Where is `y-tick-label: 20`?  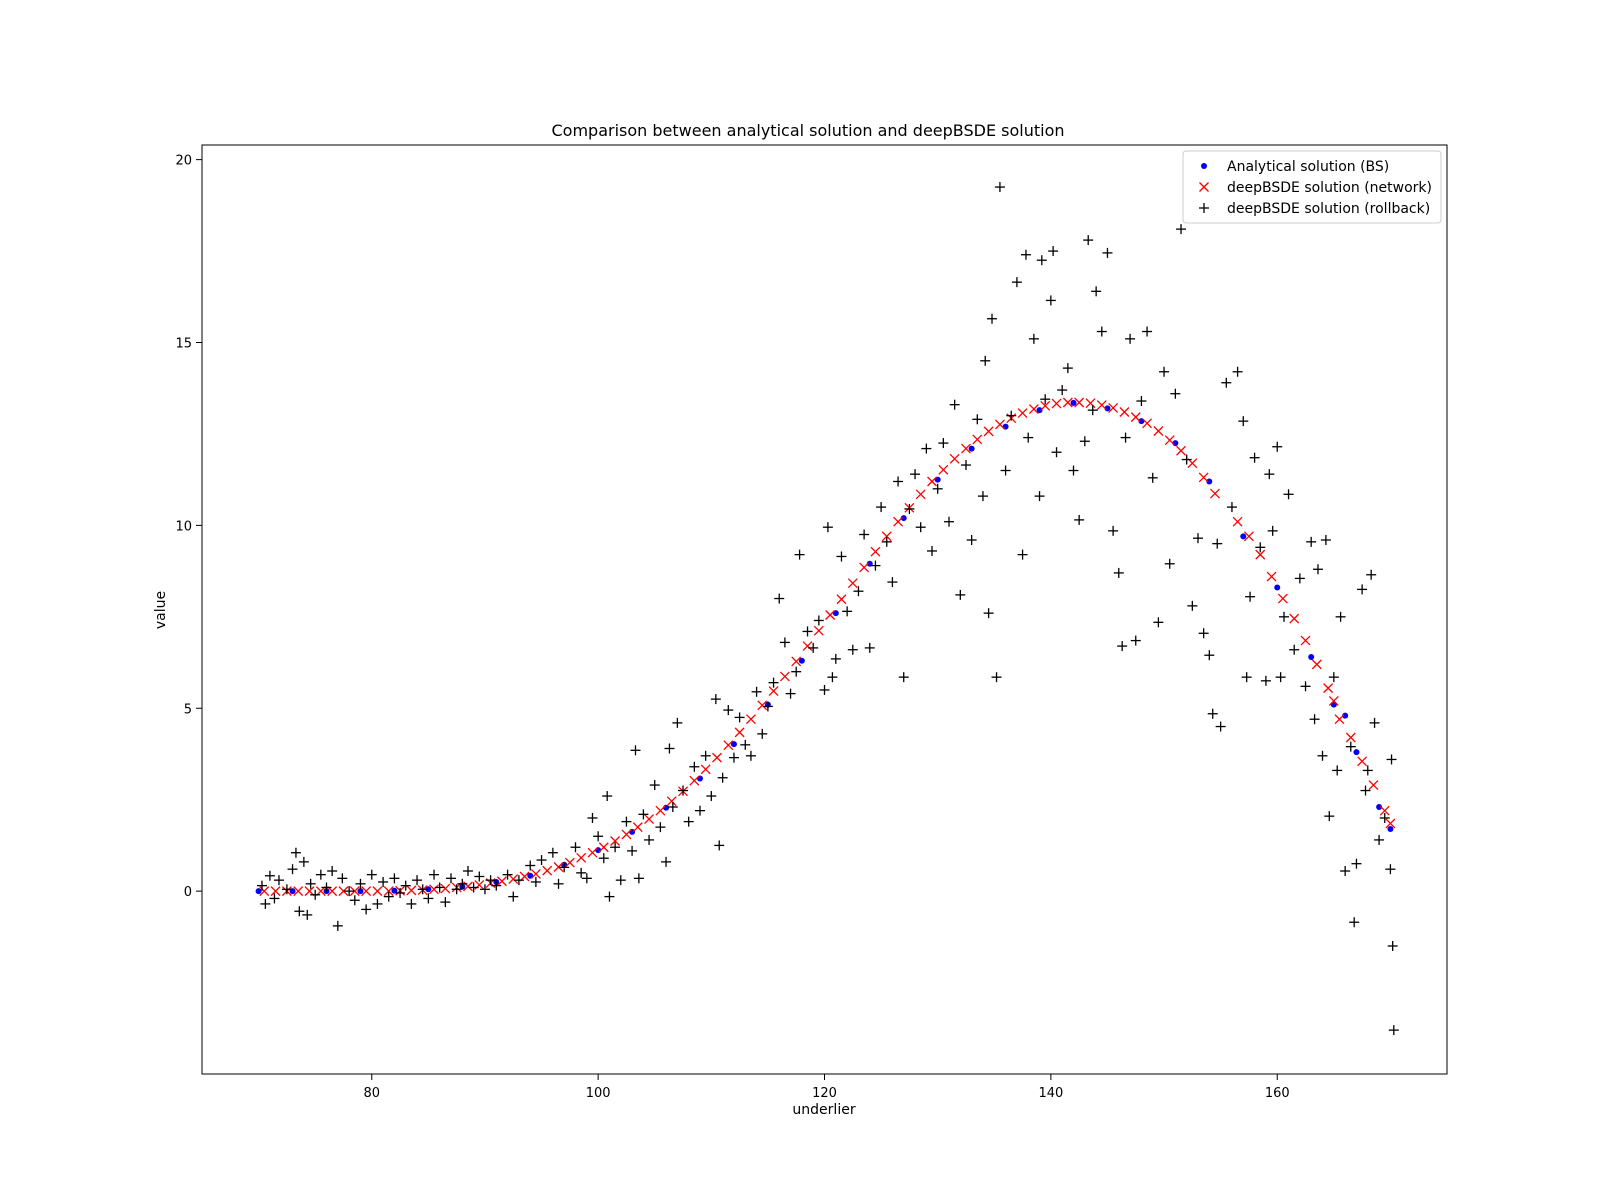
y-tick-label: 20 is located at coordinates (183, 161).